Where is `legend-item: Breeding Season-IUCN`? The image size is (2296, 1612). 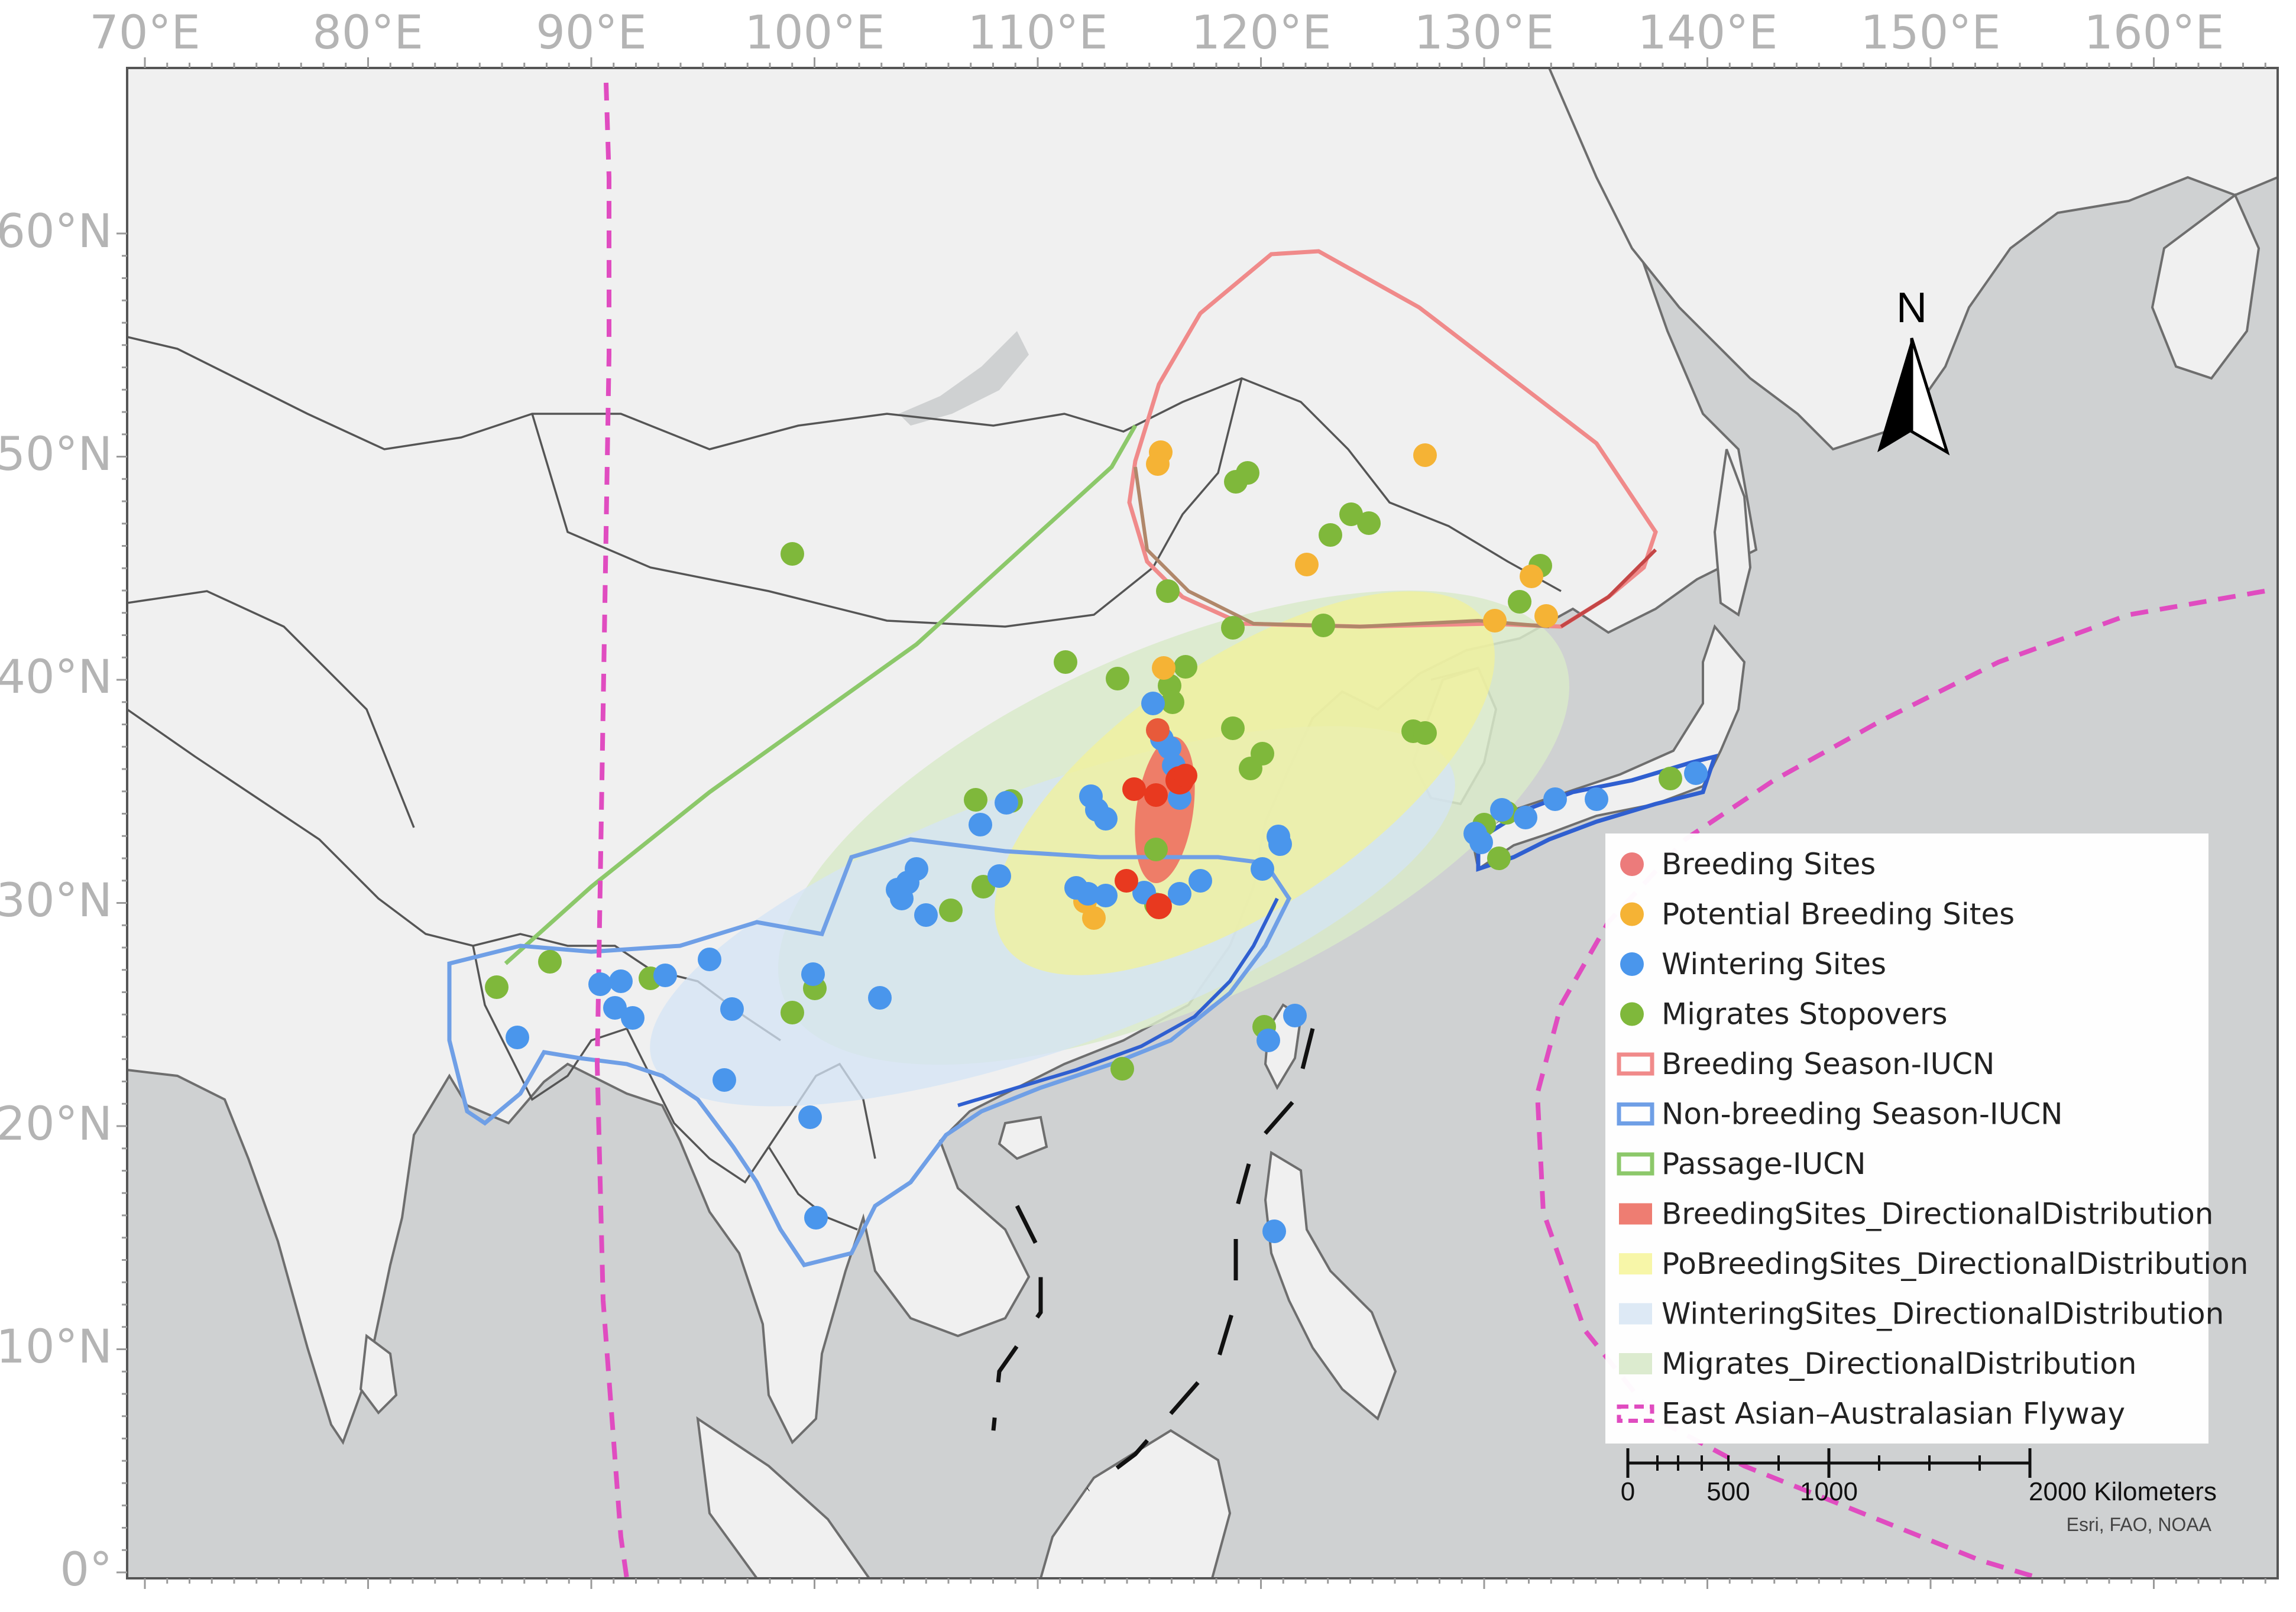
legend-item: Breeding Season-IUCN is located at coordinates (1805, 1064).